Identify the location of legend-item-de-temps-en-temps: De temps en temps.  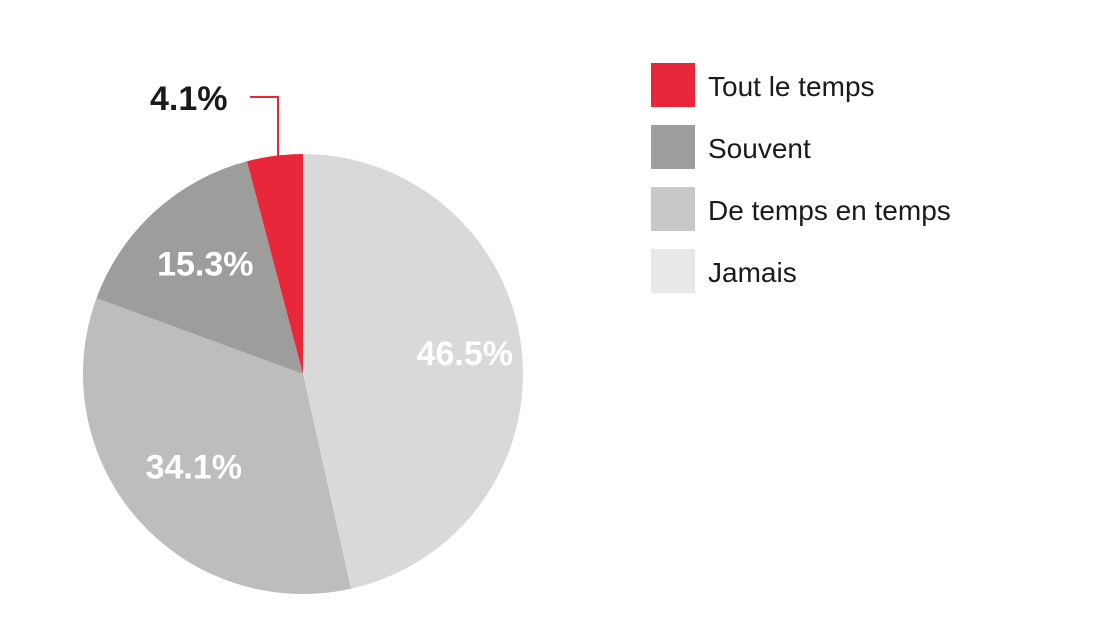
(801, 209).